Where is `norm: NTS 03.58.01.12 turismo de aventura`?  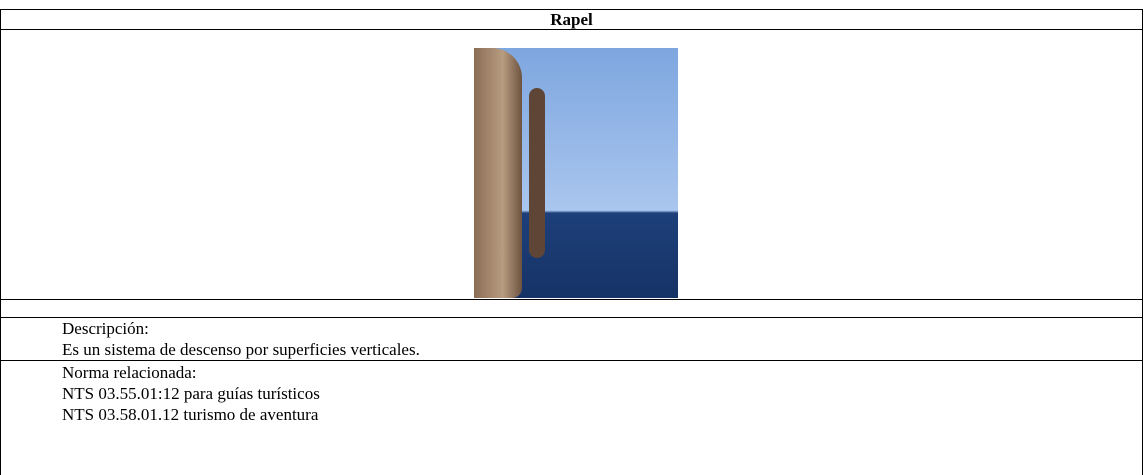
norm: NTS 03.58.01.12 turismo de aventura is located at coordinates (190, 414).